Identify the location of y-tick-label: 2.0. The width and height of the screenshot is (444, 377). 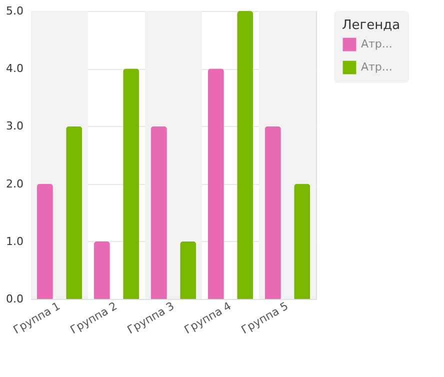
(15, 183).